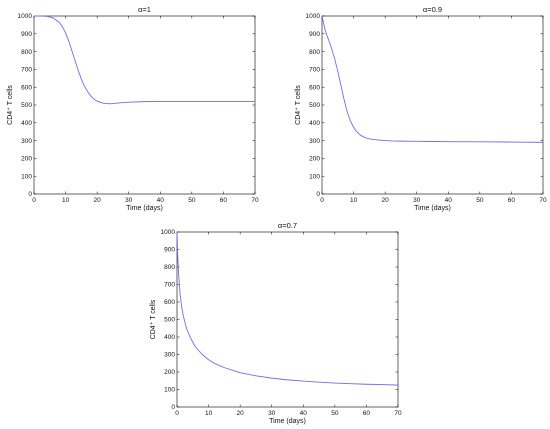 This screenshot has width=550, height=429. What do you see at coordinates (287, 225) in the screenshot?
I see `chart-title-alpha-0-7: α=0.7` at bounding box center [287, 225].